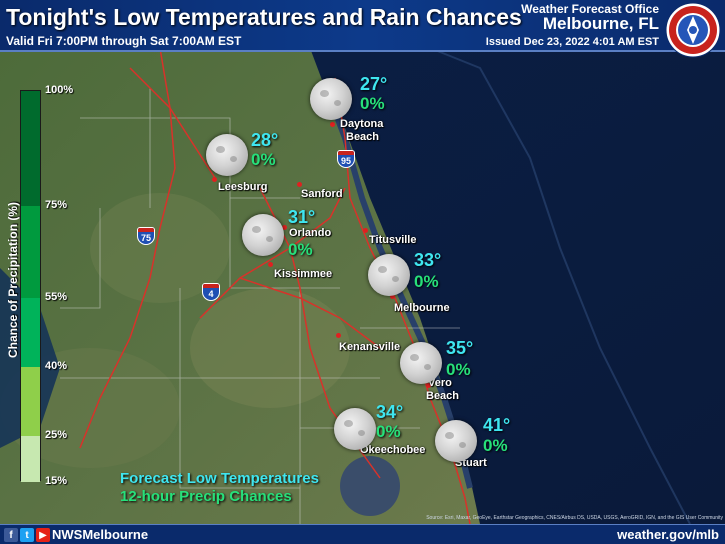  Describe the element at coordinates (572, 42) in the screenshot. I see `issued-time: Issued Dec 23, 2022 4:01 AM EST` at that location.